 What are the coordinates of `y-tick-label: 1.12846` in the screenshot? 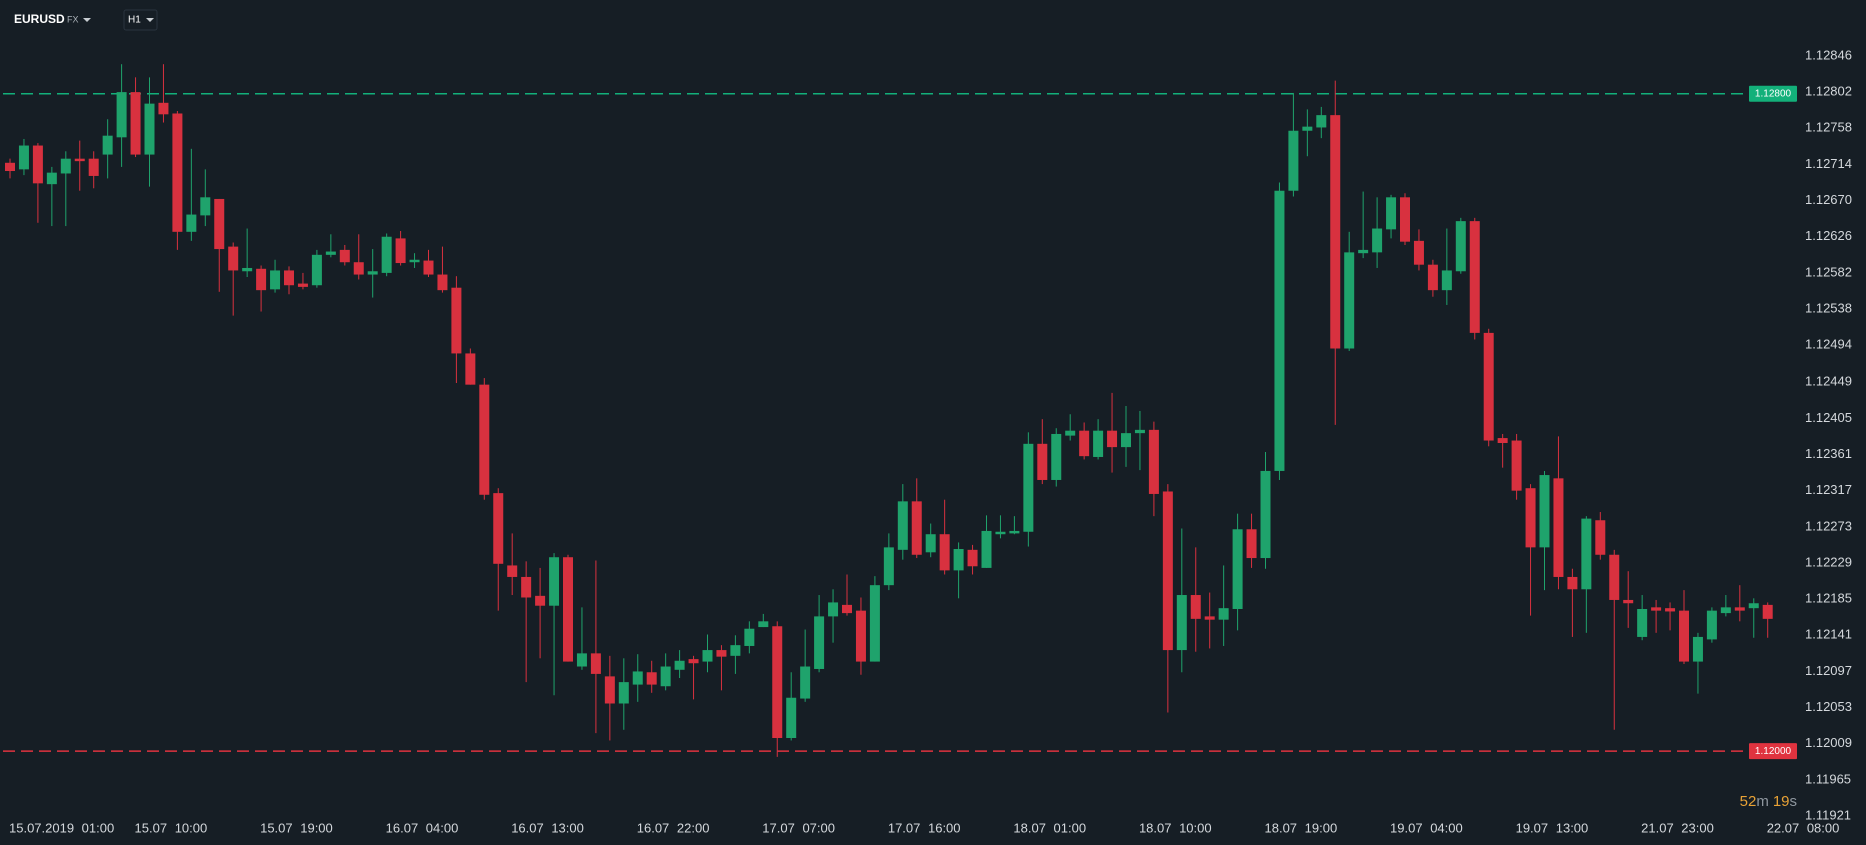 It's located at (1828, 54).